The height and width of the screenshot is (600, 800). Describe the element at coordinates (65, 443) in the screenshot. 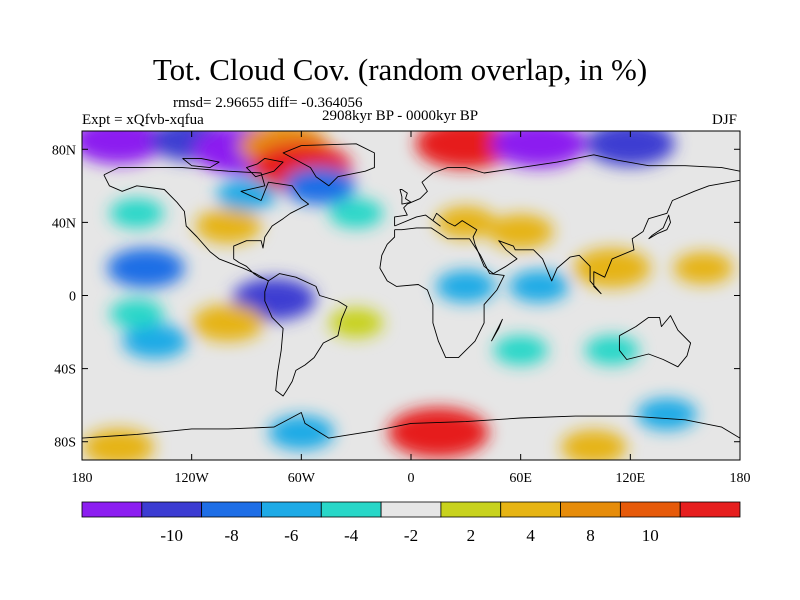

I see `y-tick-label: 80S` at that location.